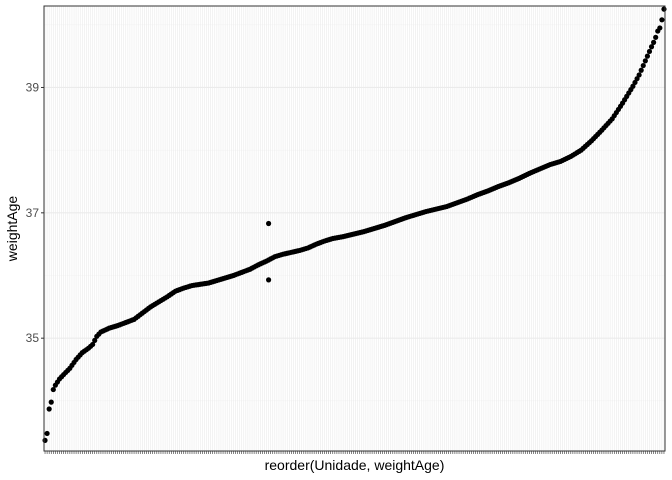 The width and height of the screenshot is (672, 480). I want to click on y-tick-label: 39, so click(33, 87).